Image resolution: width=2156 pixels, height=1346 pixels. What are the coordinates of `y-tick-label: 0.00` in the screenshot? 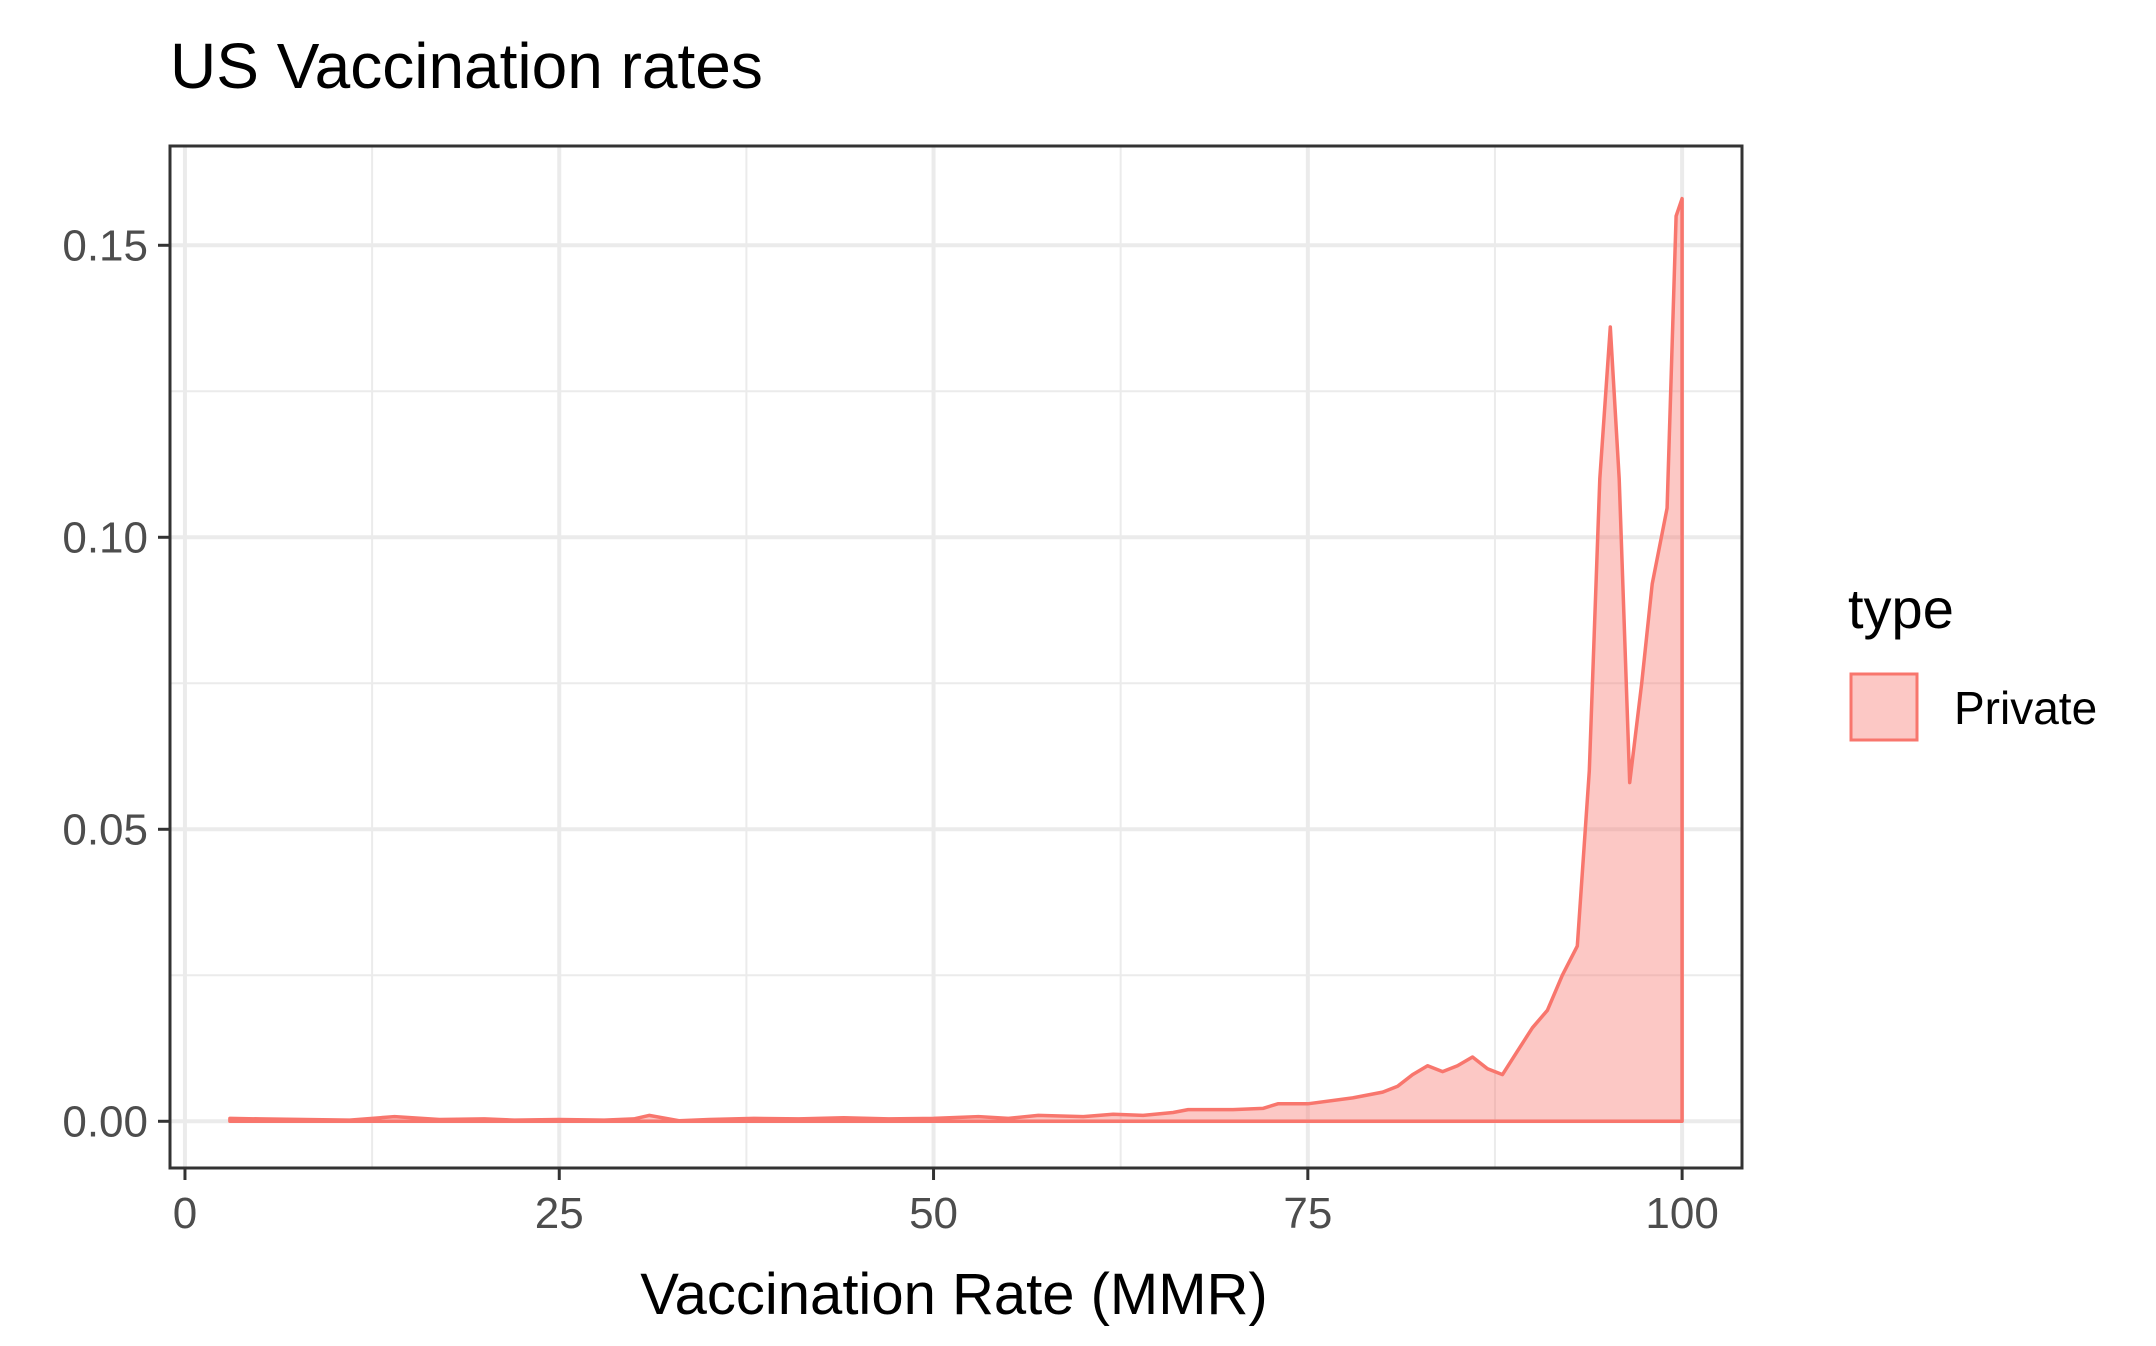 It's located at (105, 1121).